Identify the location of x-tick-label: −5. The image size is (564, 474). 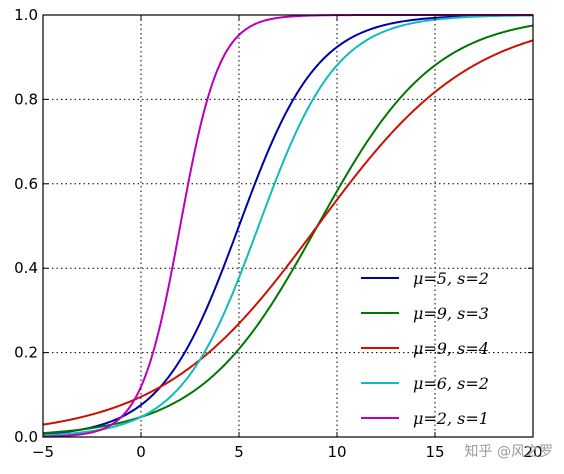
(43, 452).